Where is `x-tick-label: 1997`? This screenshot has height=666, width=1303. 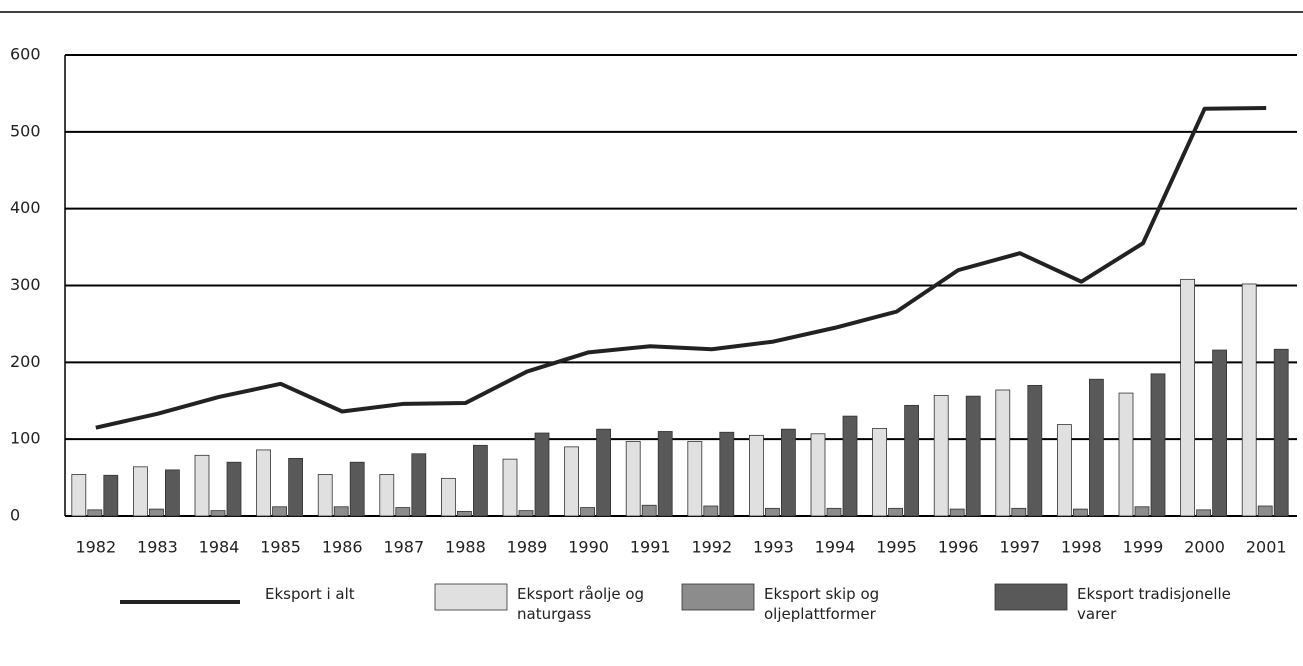 x-tick-label: 1997 is located at coordinates (1019, 547).